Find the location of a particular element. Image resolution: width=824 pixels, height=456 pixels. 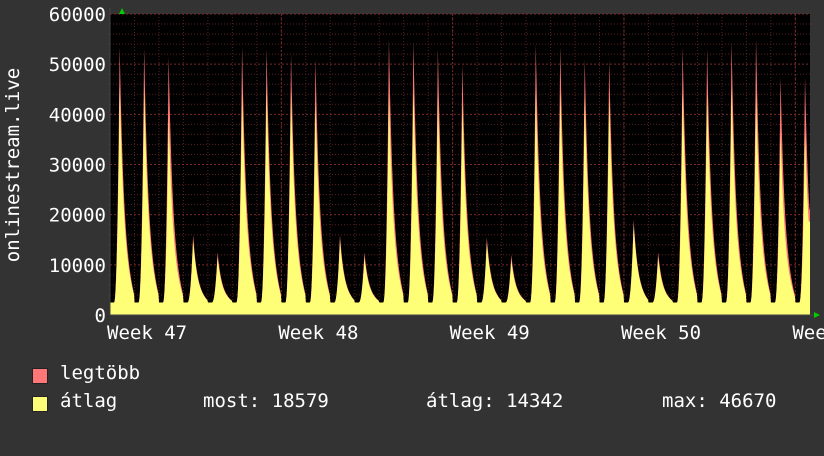

avg-swatch is located at coordinates (40, 404).